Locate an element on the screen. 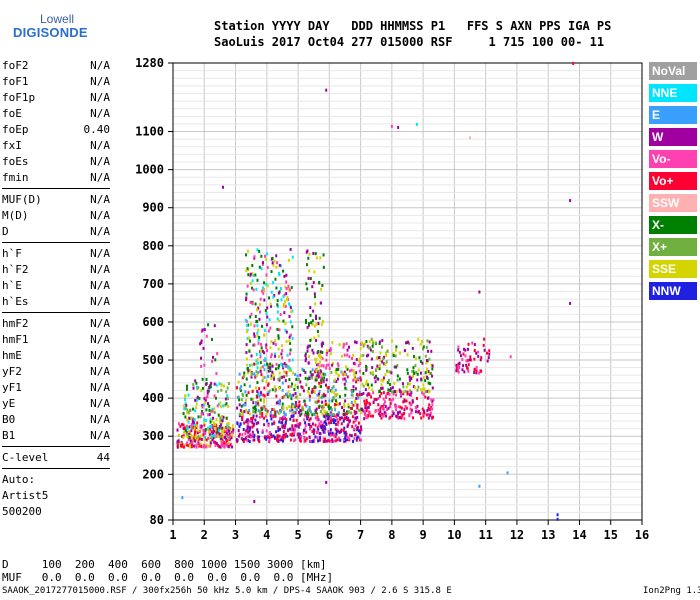  y-tick-label: 1280 is located at coordinates (149, 63).